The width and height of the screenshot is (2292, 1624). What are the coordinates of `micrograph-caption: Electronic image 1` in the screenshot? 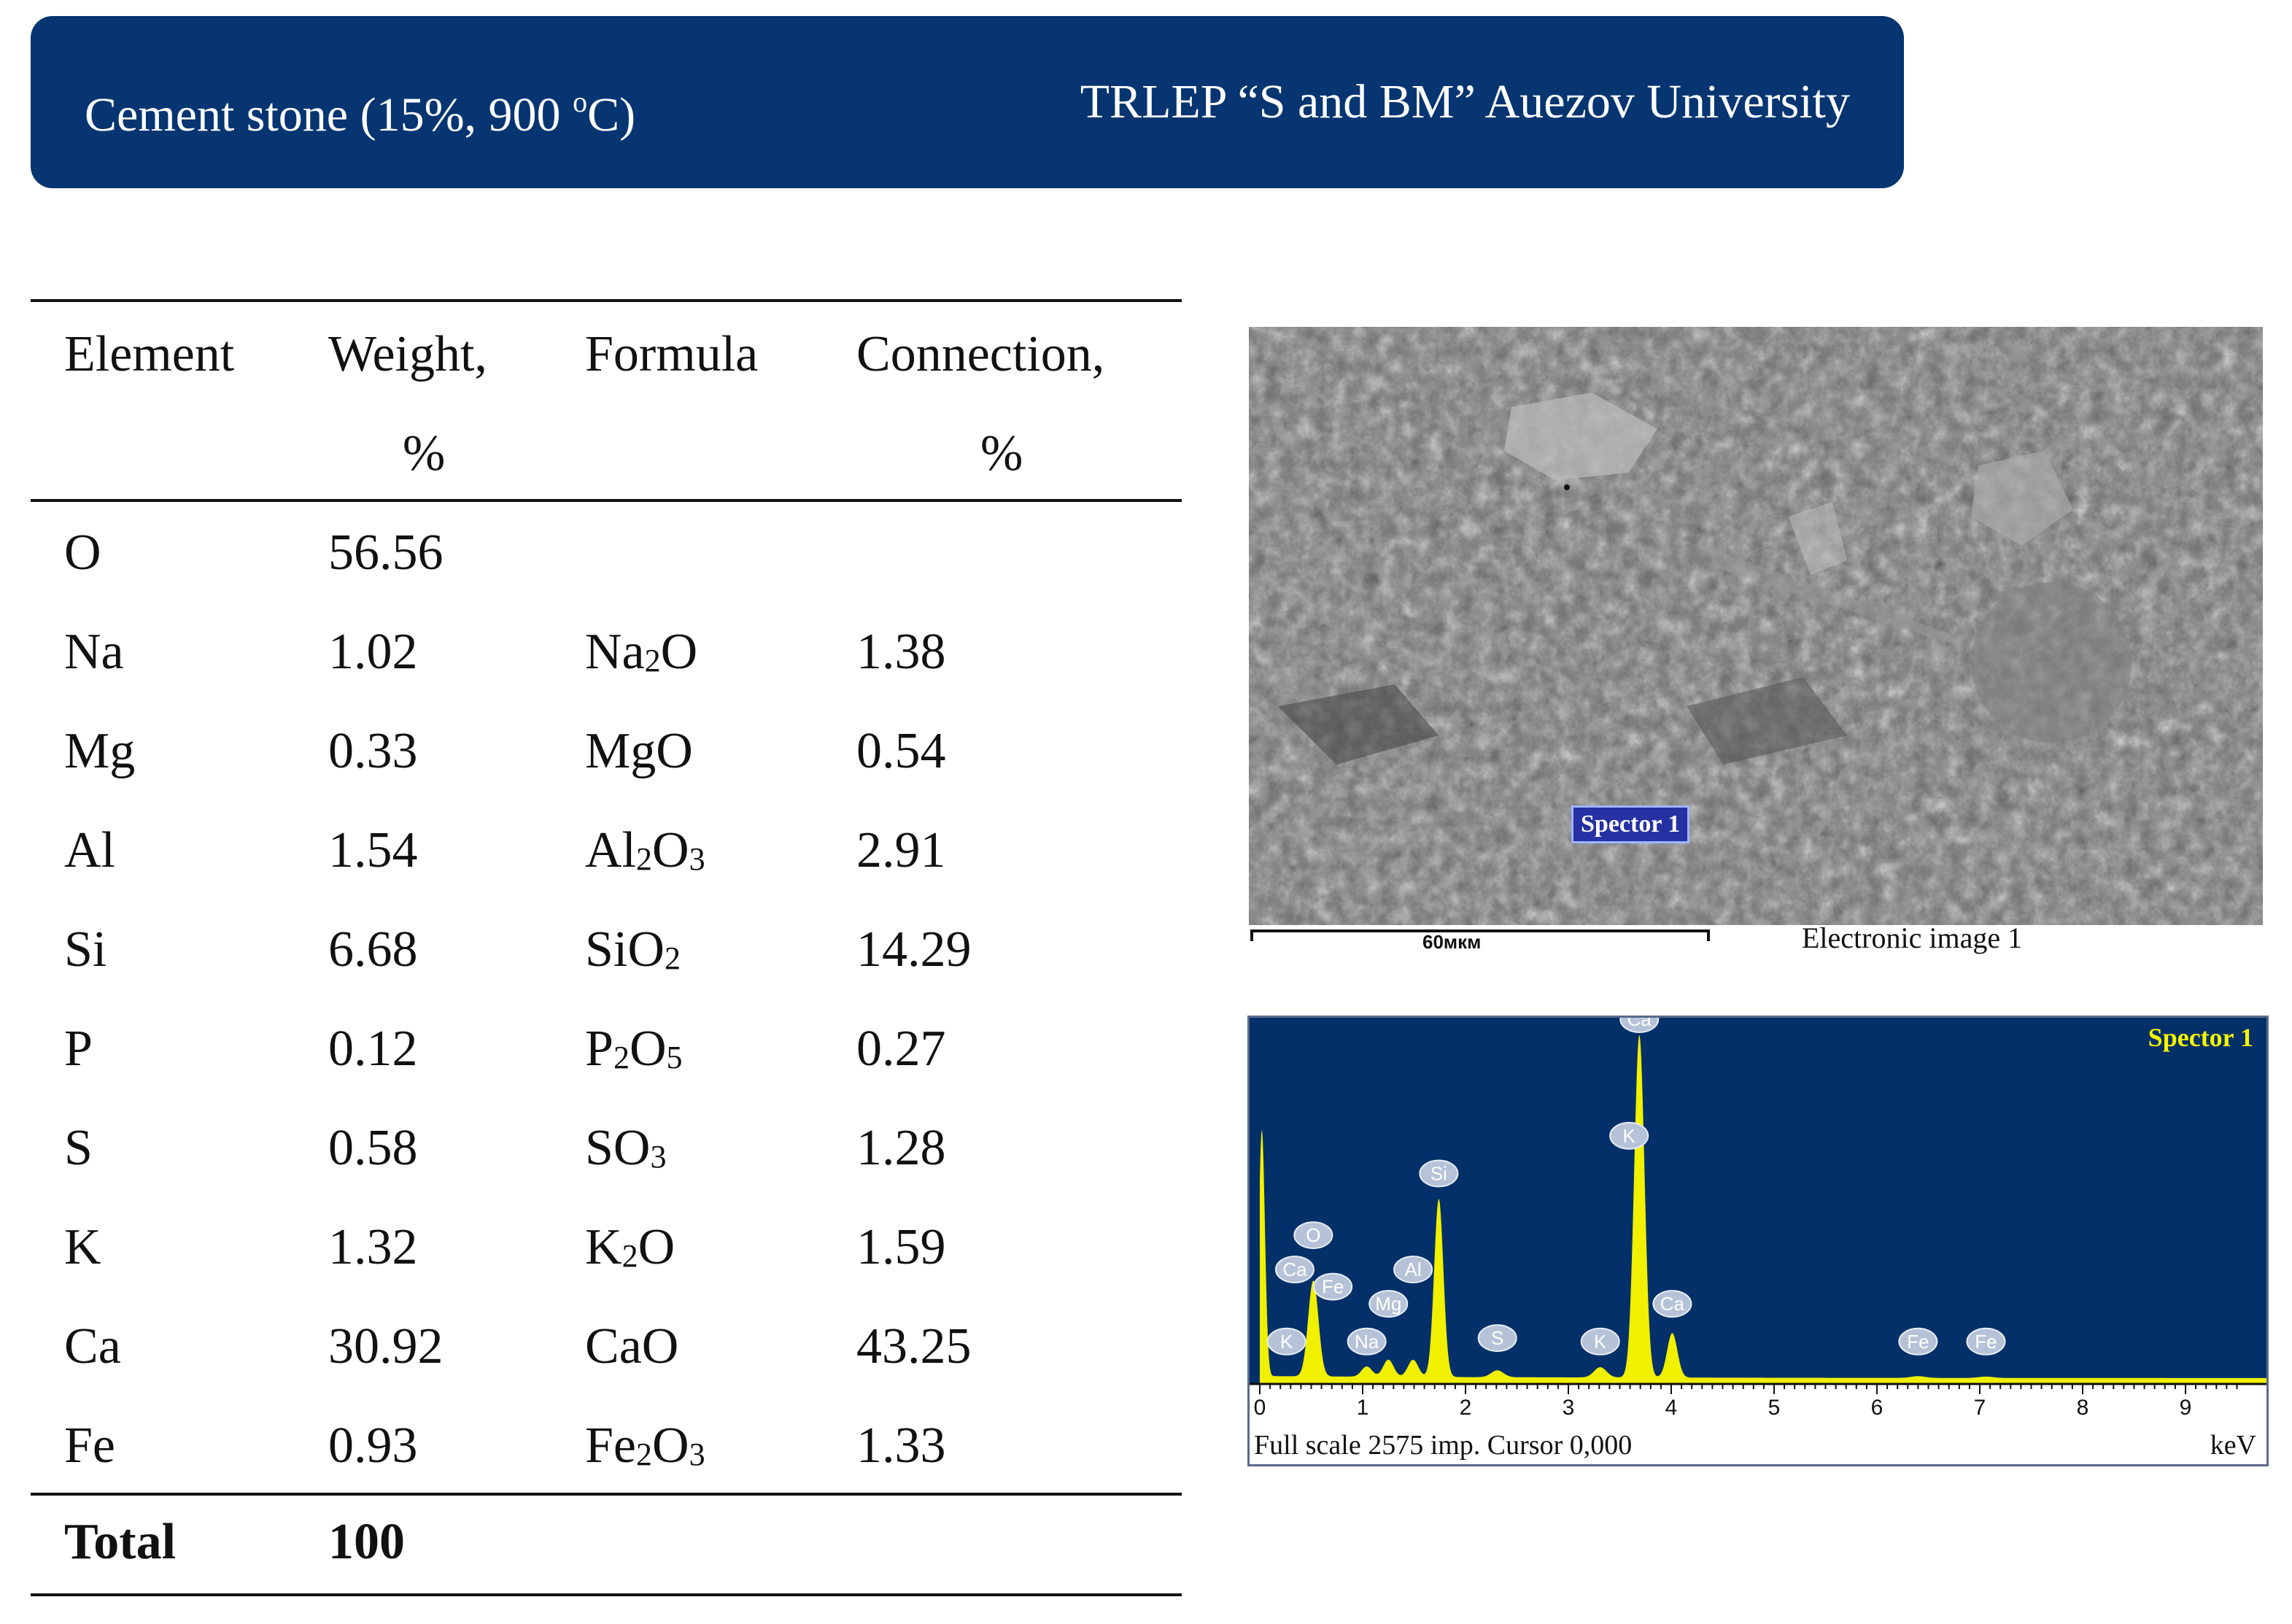 It's located at (1912, 937).